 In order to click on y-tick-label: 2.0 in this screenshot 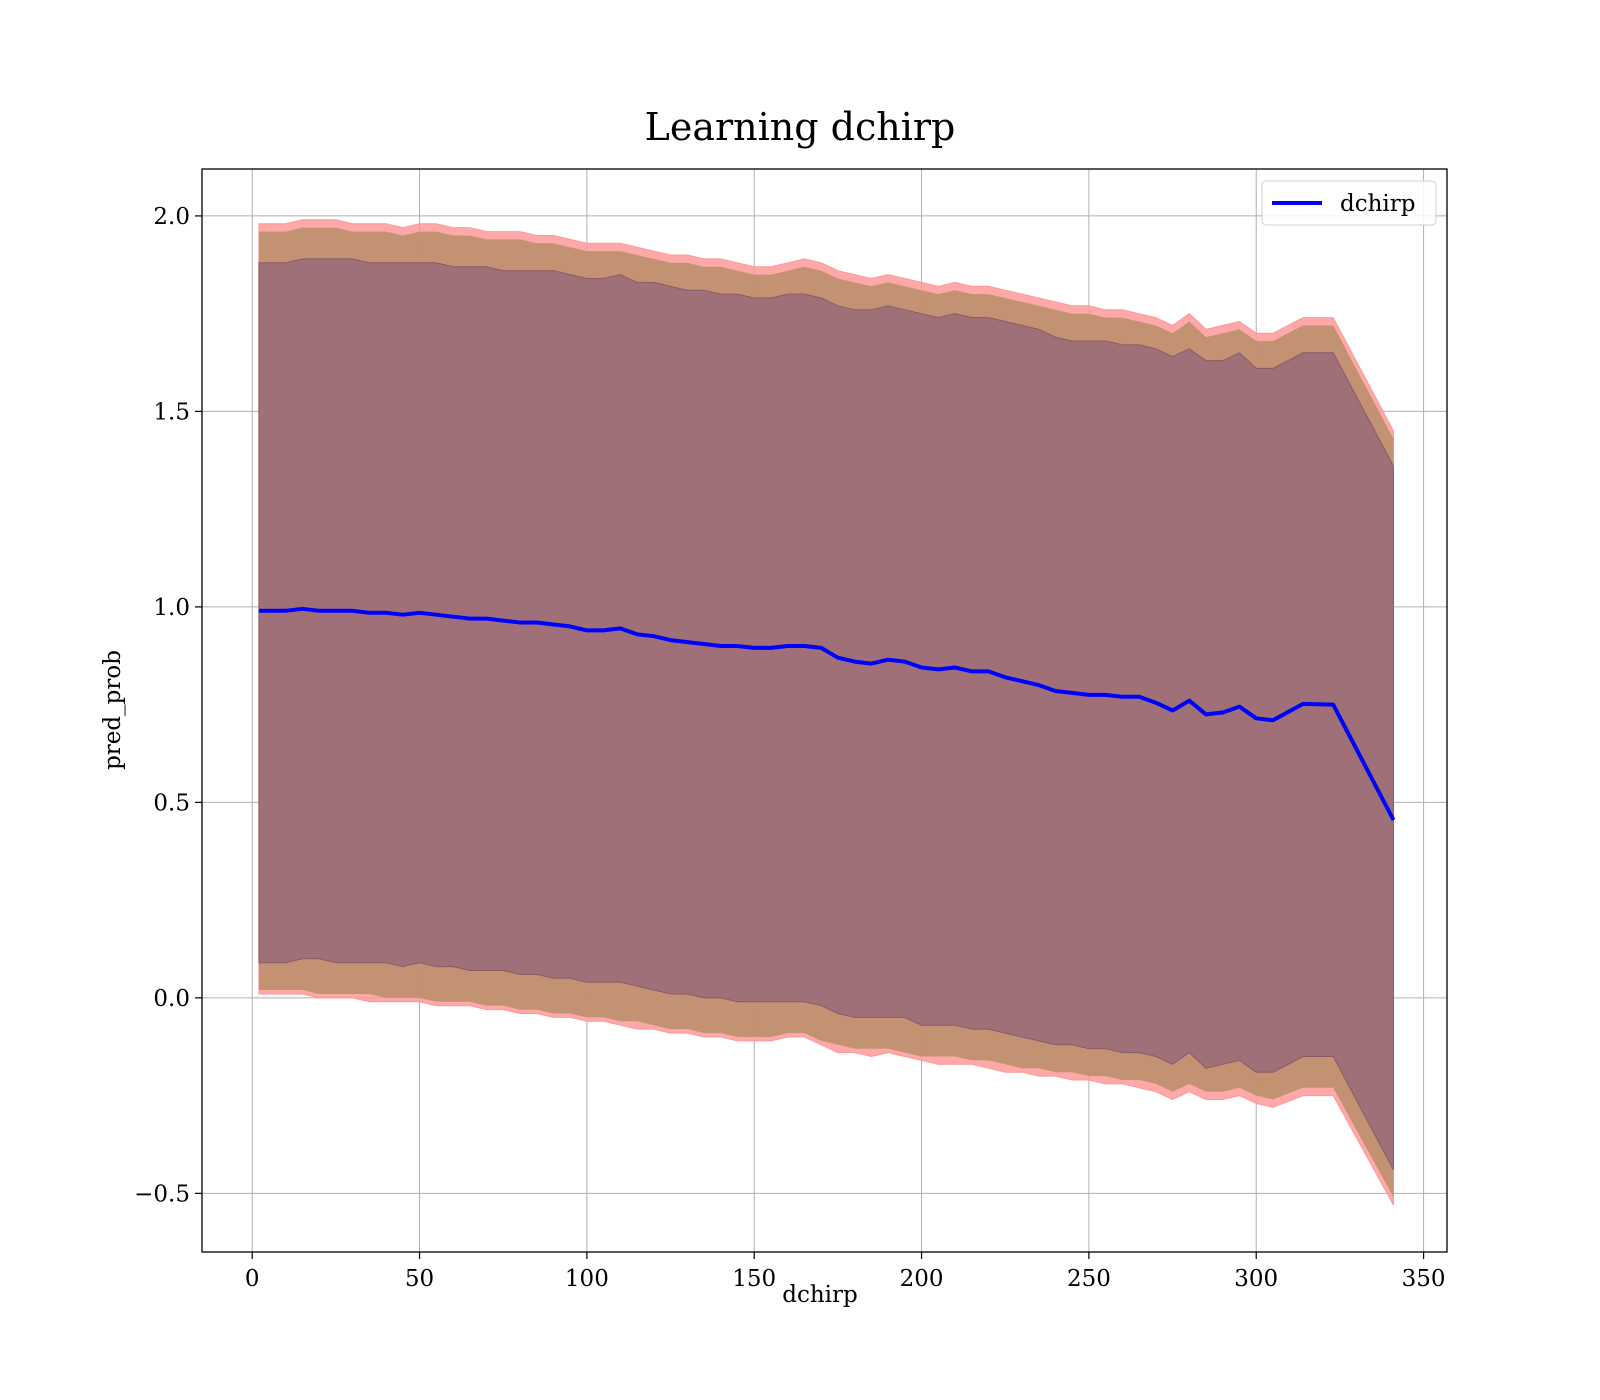, I will do `click(171, 217)`.